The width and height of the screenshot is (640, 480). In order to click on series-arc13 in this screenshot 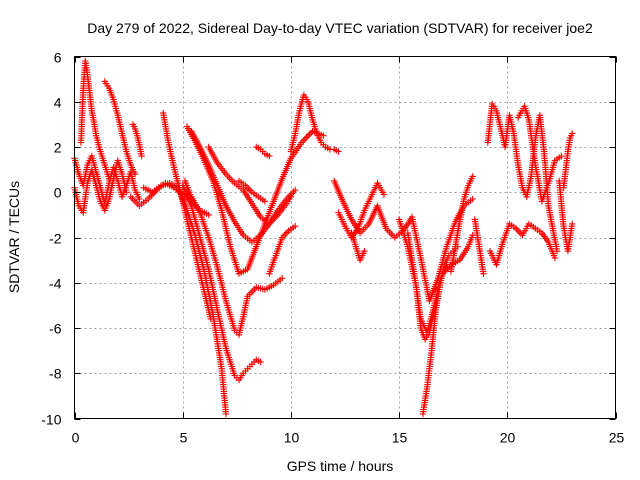, I will do `click(250, 185)`.